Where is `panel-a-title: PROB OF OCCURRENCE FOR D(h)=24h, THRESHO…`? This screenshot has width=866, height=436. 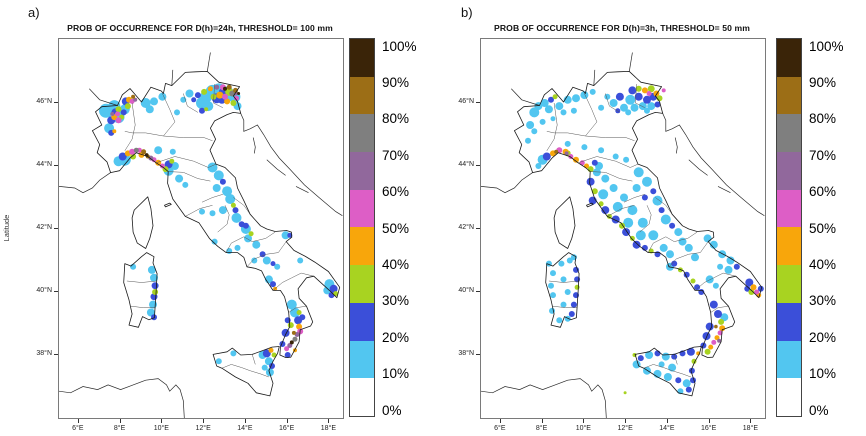 panel-a-title: PROB OF OCCURRENCE FOR D(h)=24h, THRESHO… is located at coordinates (200, 28).